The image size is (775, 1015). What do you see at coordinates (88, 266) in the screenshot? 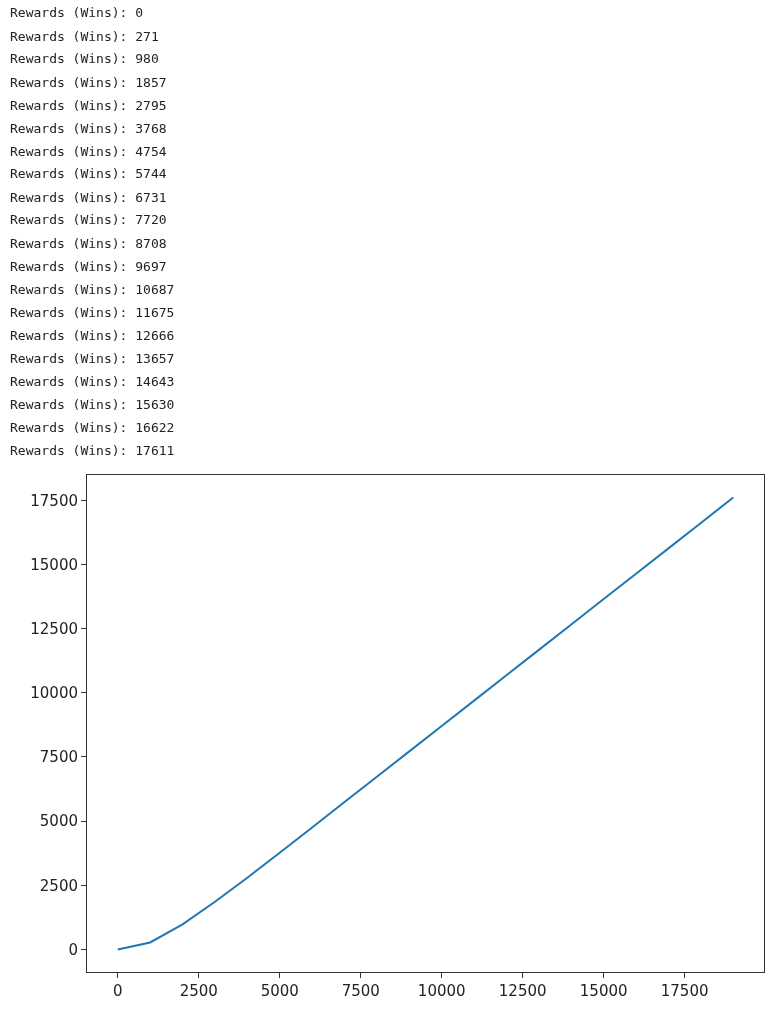
I see `text: Rewards (Wins): 9697` at bounding box center [88, 266].